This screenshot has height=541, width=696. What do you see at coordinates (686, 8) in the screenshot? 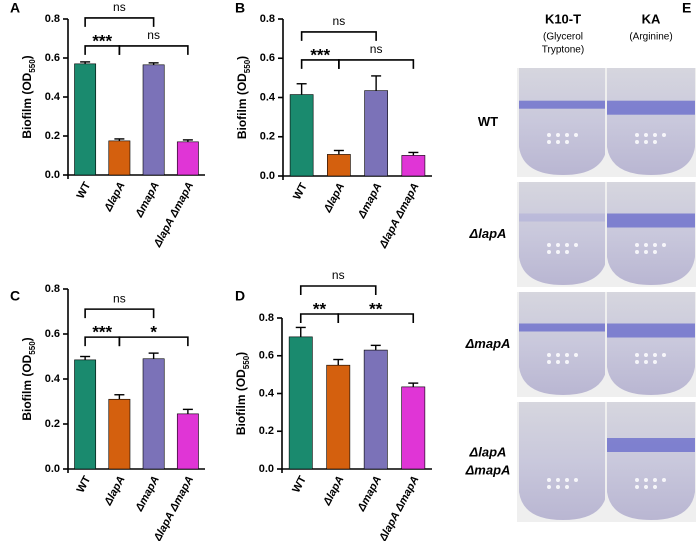
I see `panel-letter: E` at bounding box center [686, 8].